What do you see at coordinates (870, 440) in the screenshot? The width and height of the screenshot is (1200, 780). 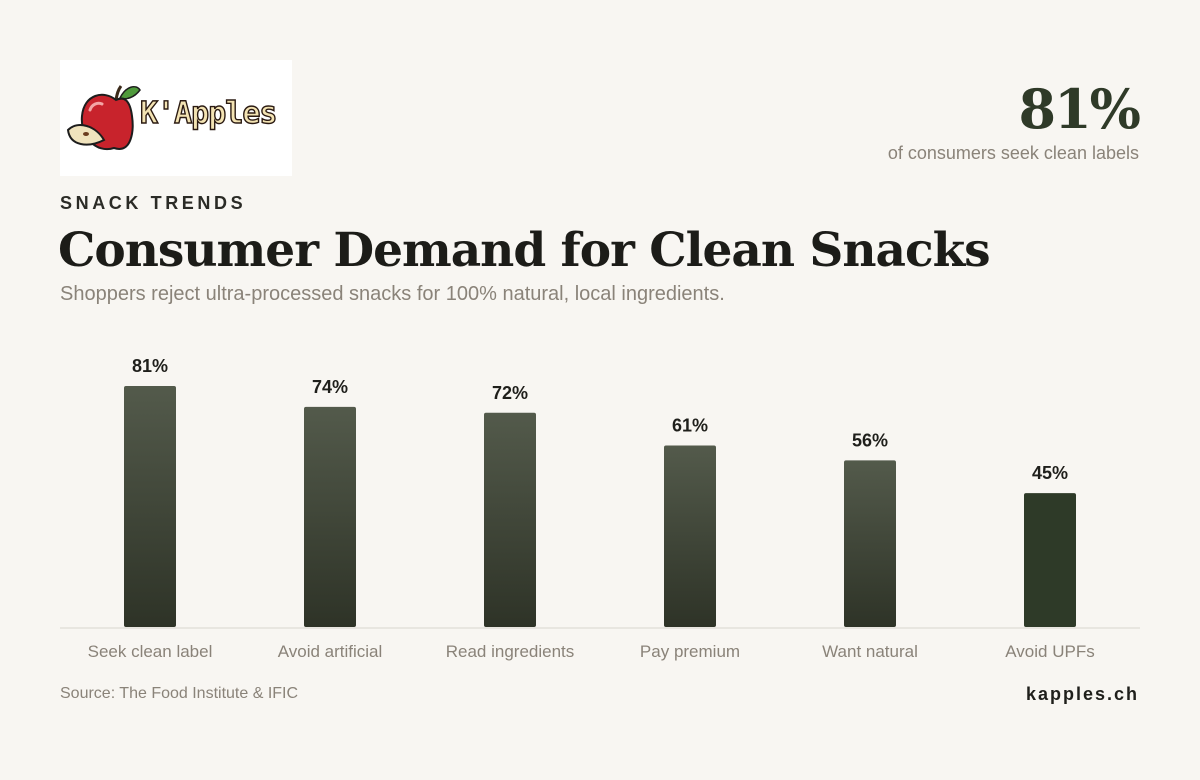 I see `bar-value-label: 56%` at bounding box center [870, 440].